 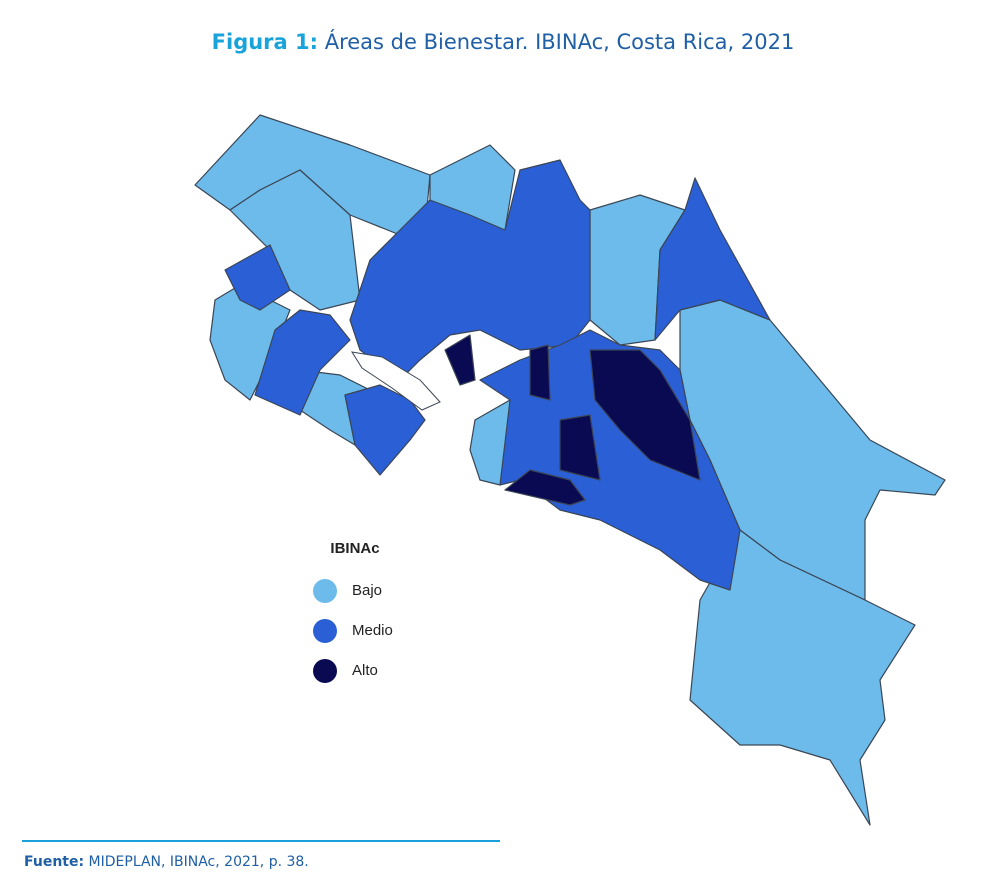 I want to click on legend-label: Bajo, so click(x=367, y=590).